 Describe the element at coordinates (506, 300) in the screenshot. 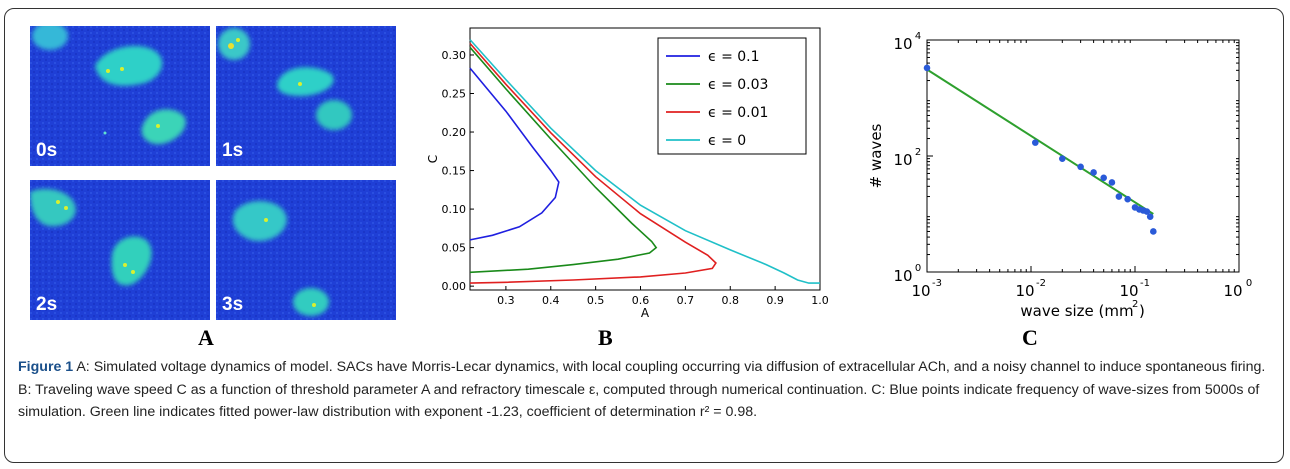

I see `x-tick-label: 0.3` at that location.